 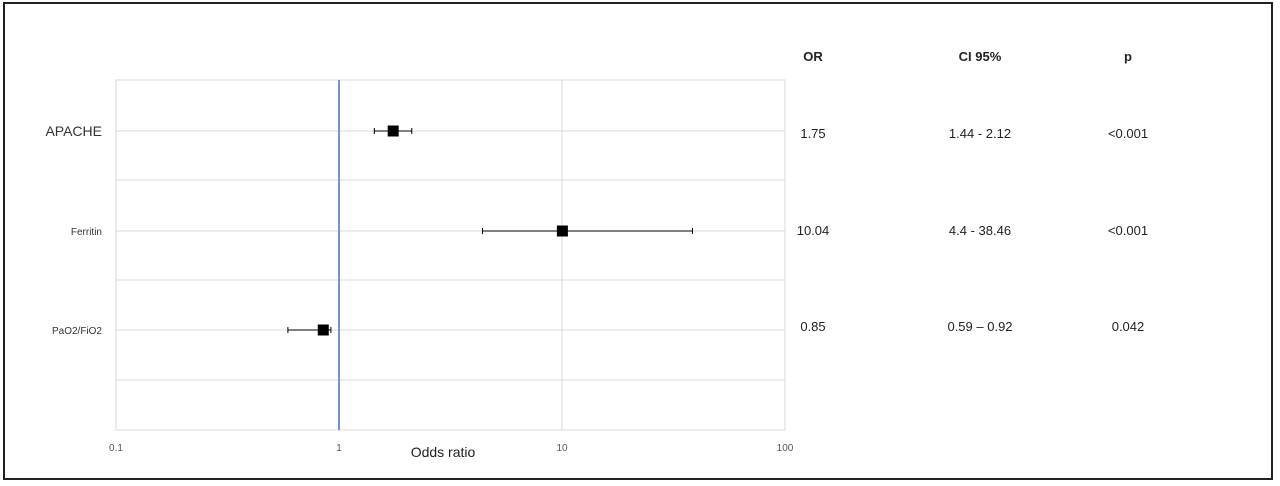 I want to click on cell-ci: 4.4 - 38.46, so click(x=980, y=230).